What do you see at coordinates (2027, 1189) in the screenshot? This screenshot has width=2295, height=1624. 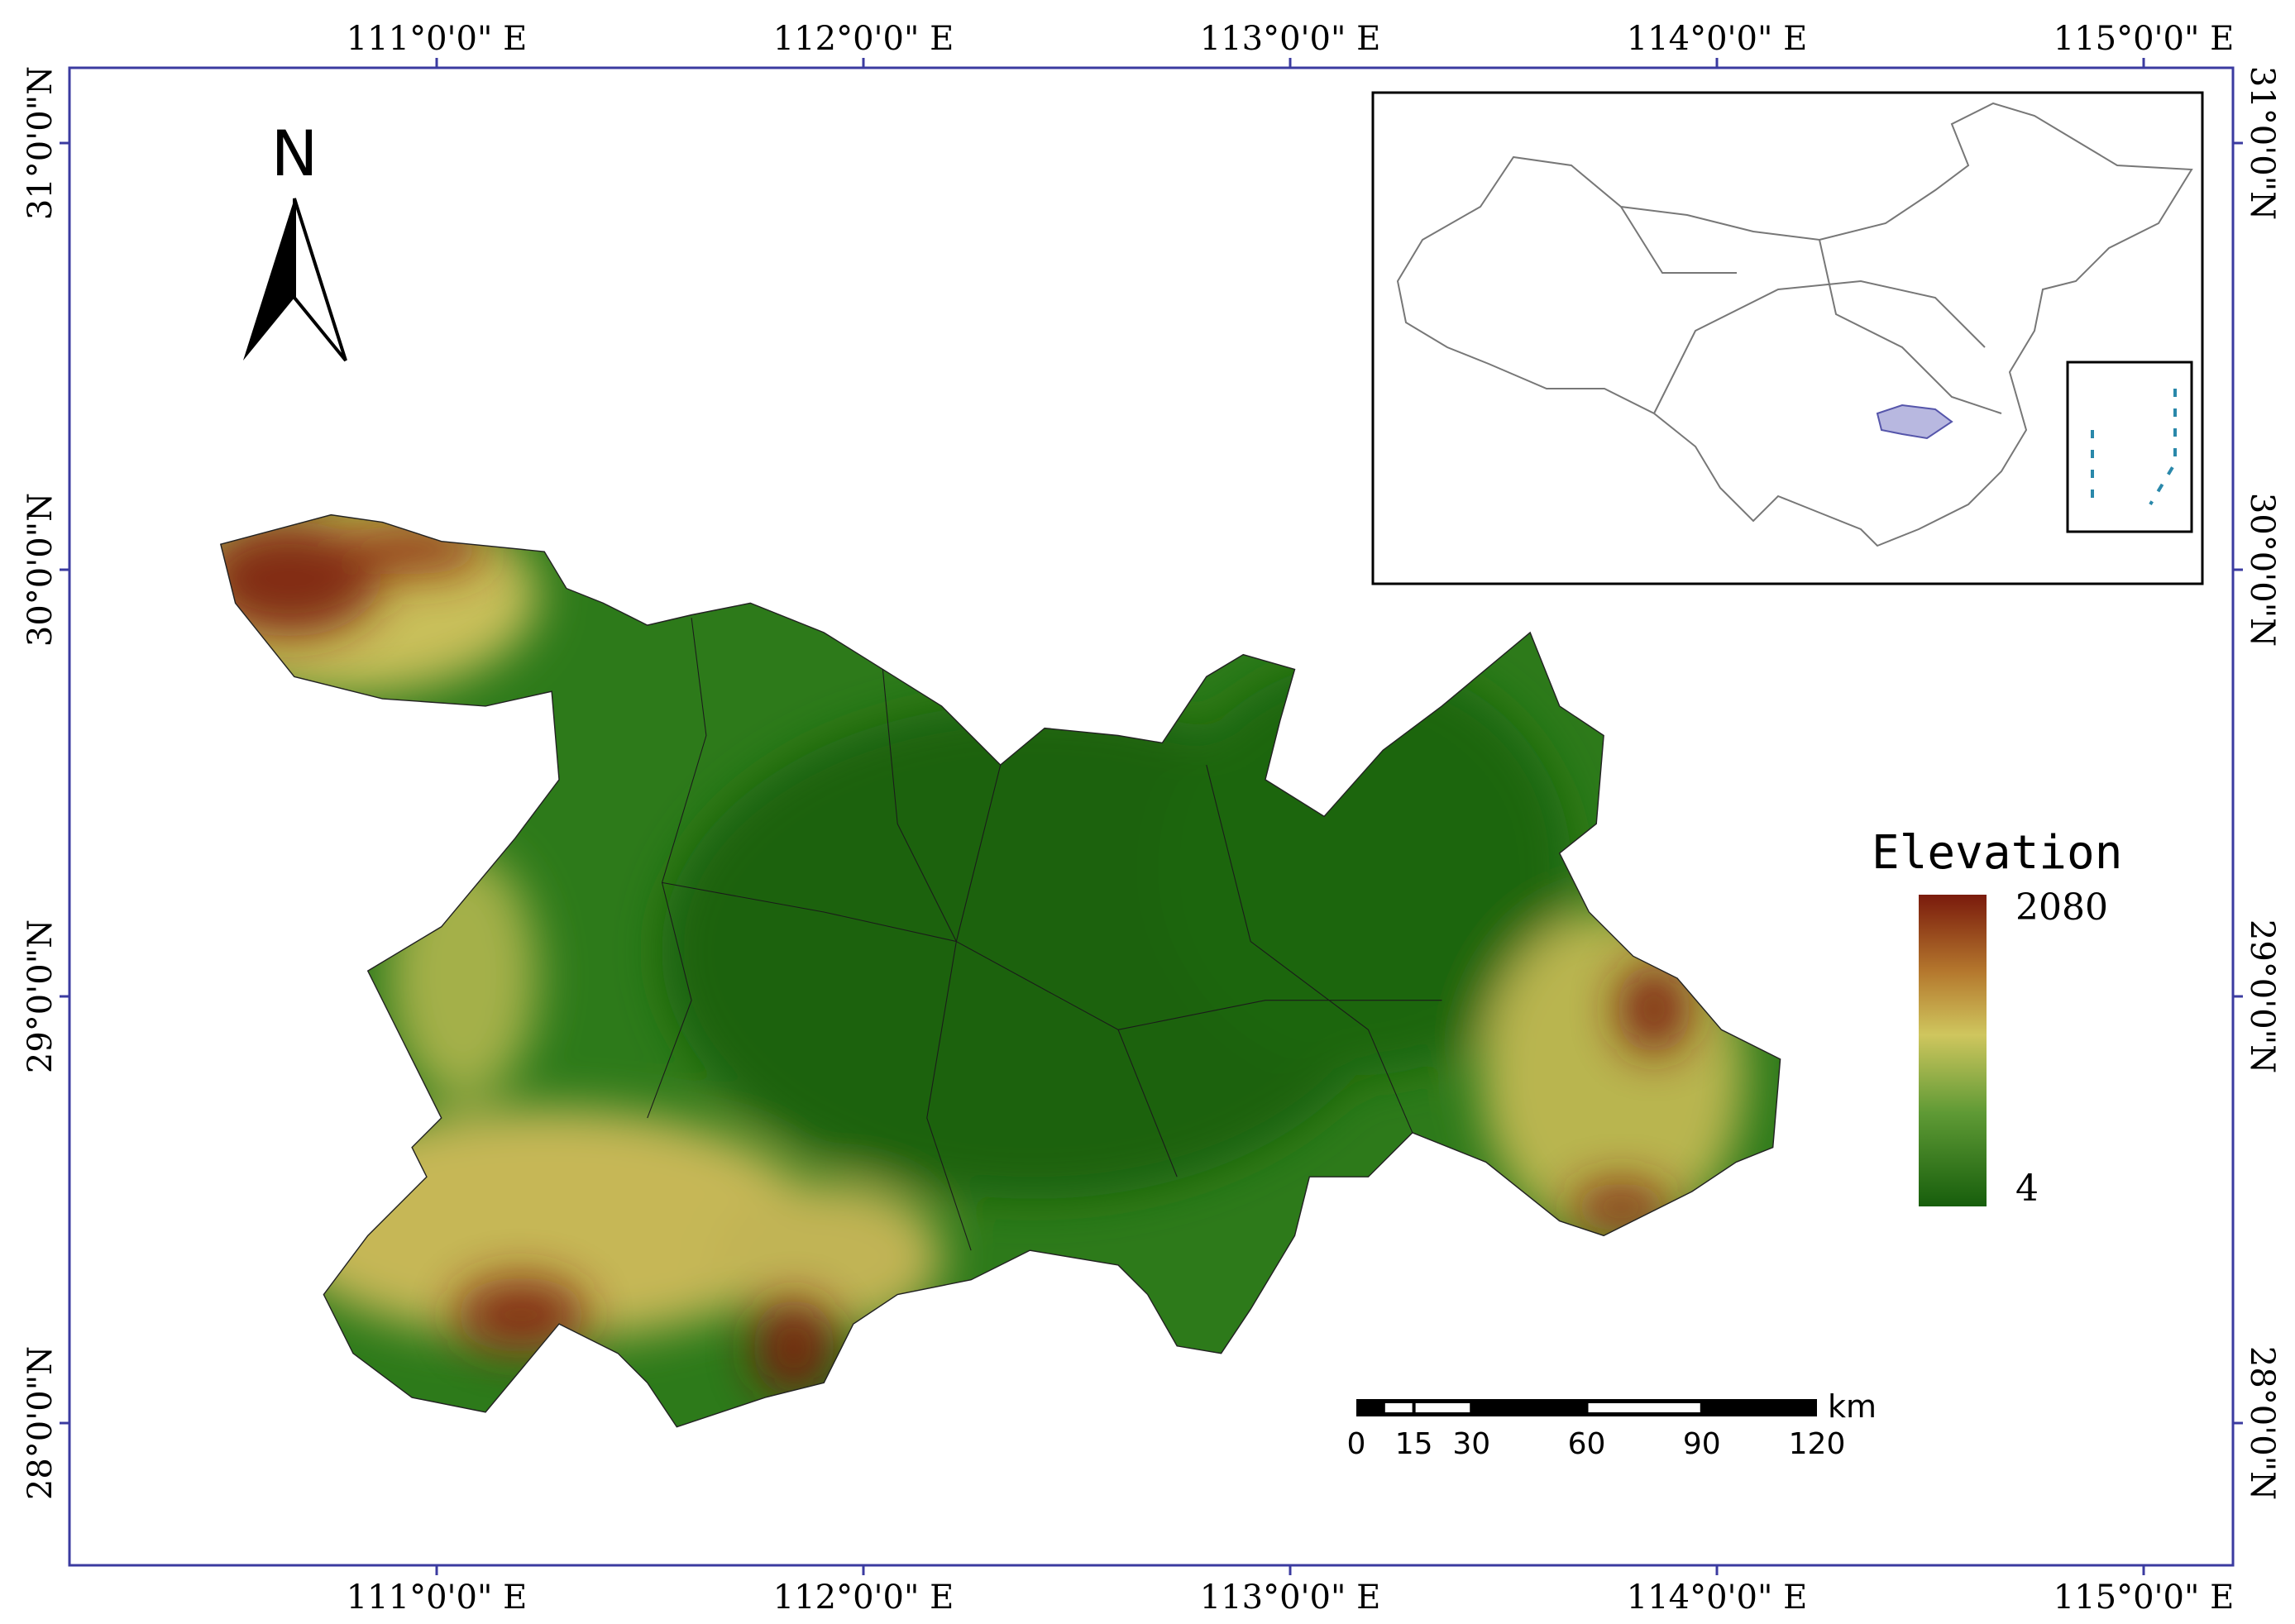 I see `legend-min: 4` at bounding box center [2027, 1189].